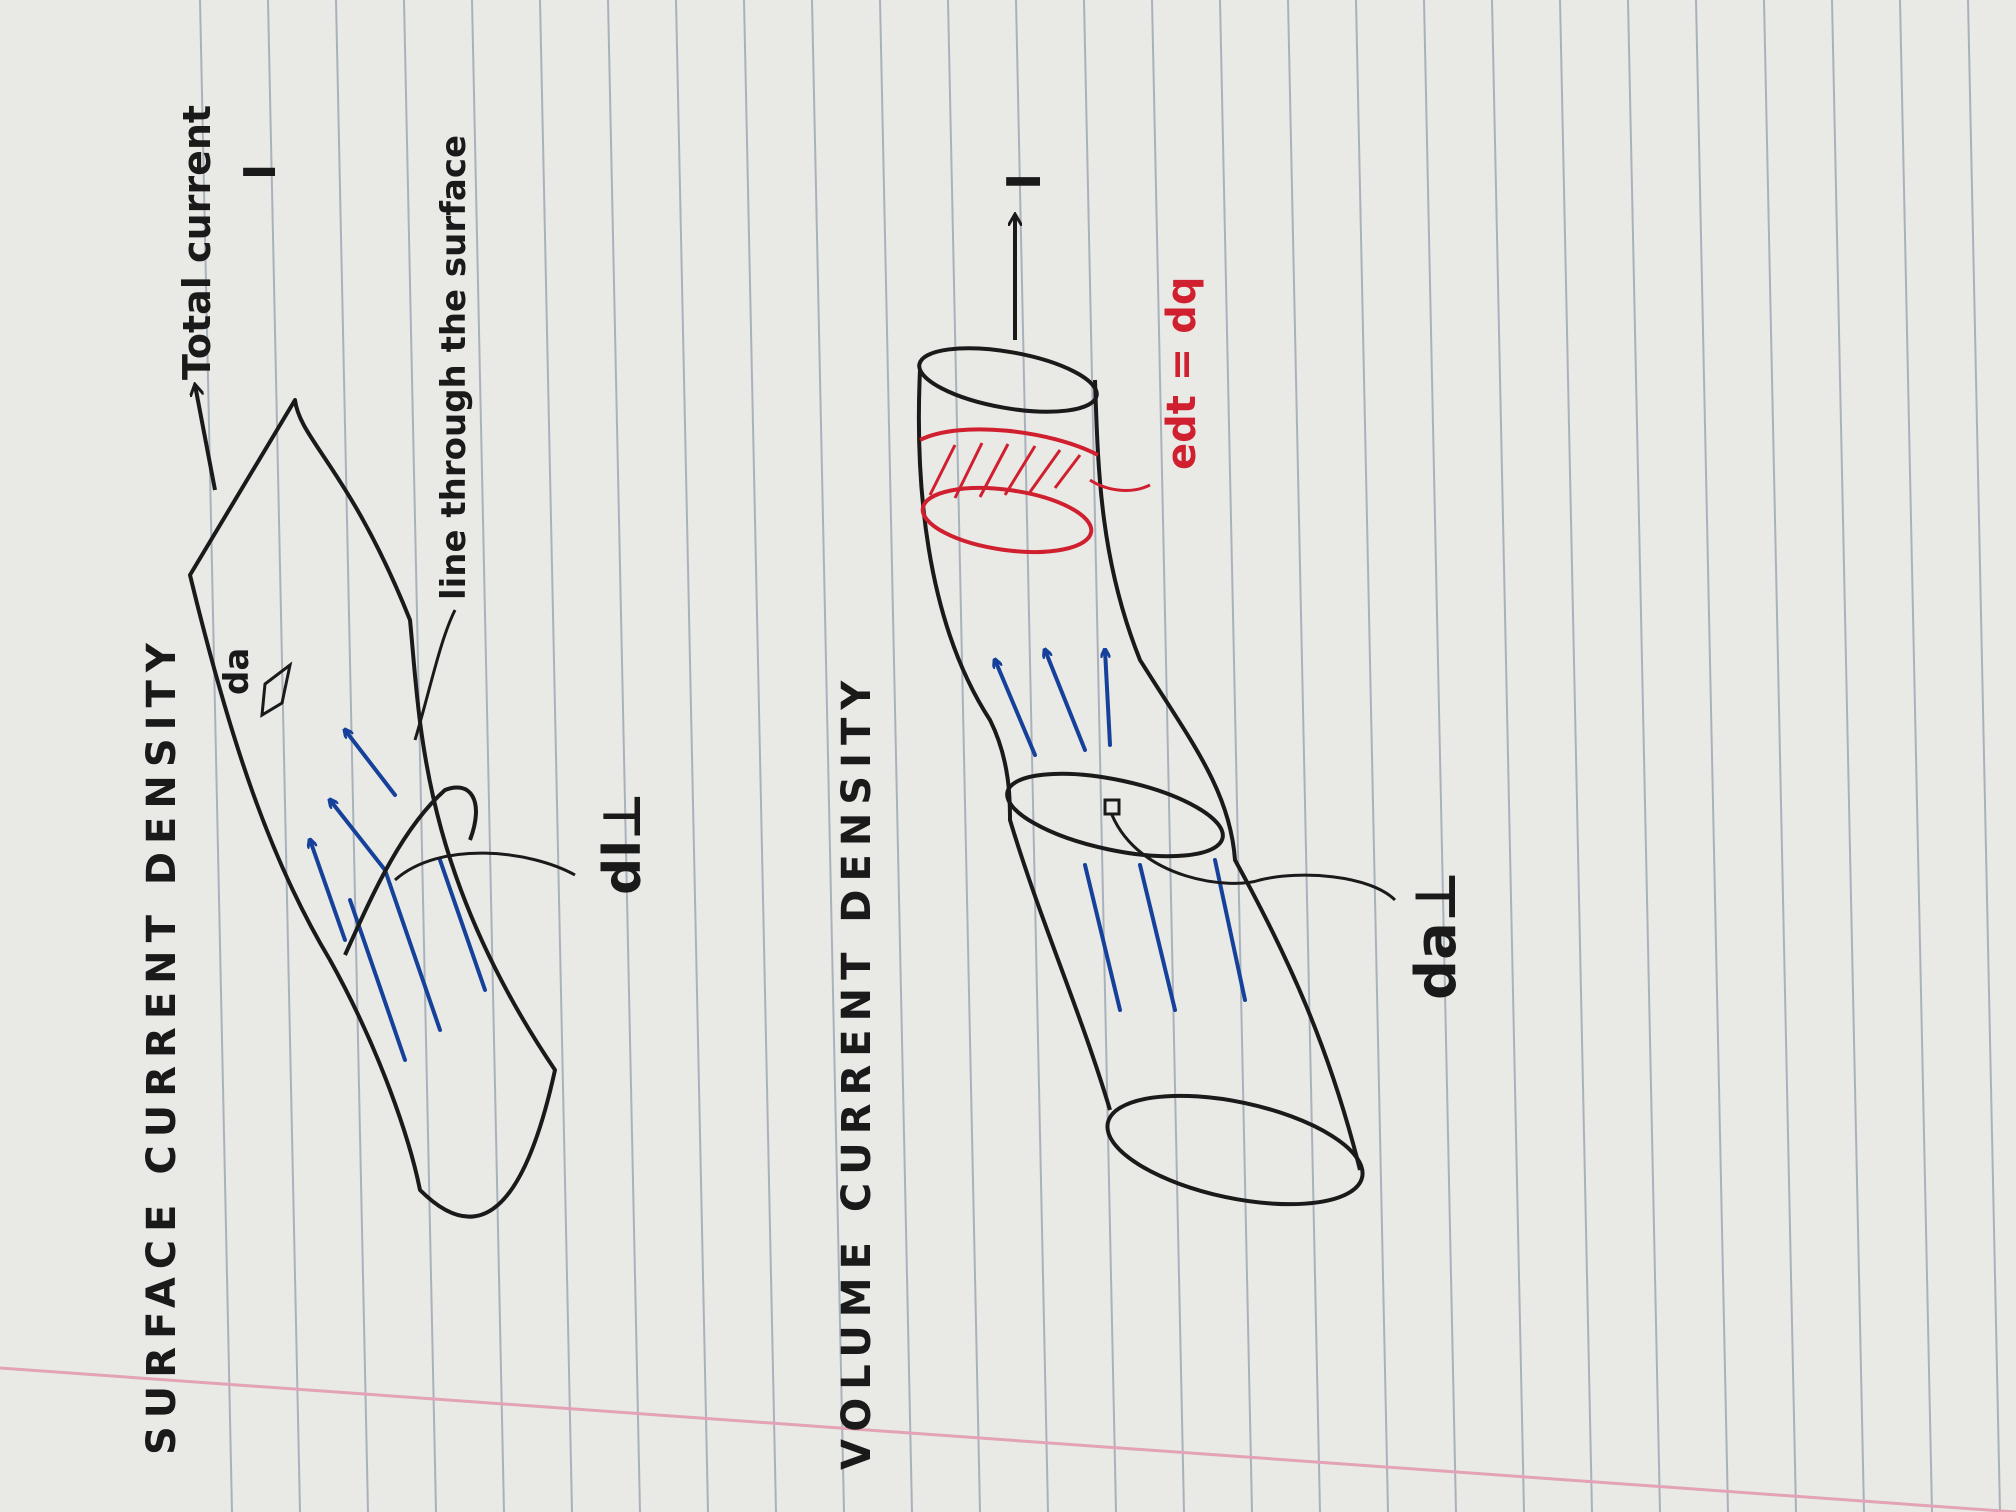 The image size is (2016, 1512). I want to click on volume-top-cap, so click(1008, 380).